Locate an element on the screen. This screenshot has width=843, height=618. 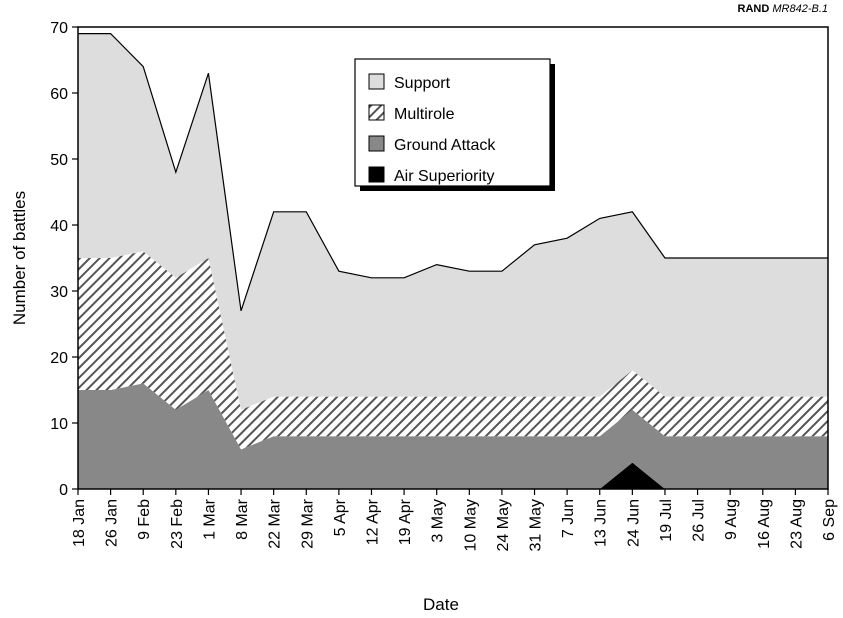
y-tick-label: 20 is located at coordinates (59, 358).